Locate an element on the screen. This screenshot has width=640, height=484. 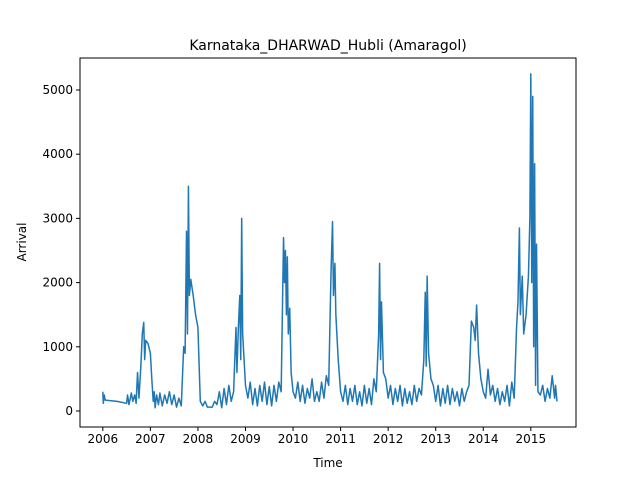
x-tick-label: 2014 is located at coordinates (483, 439).